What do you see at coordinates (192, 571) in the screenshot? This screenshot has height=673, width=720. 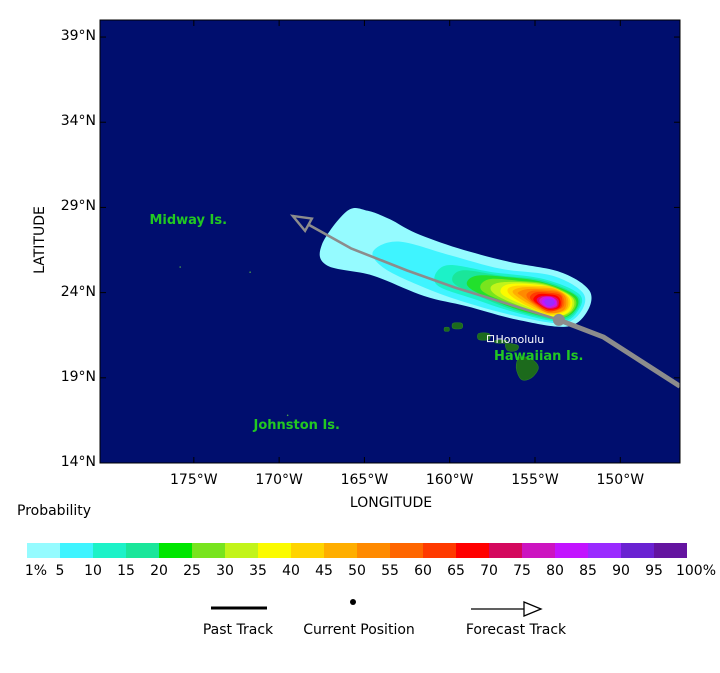 I see `colorbar-label: 25` at bounding box center [192, 571].